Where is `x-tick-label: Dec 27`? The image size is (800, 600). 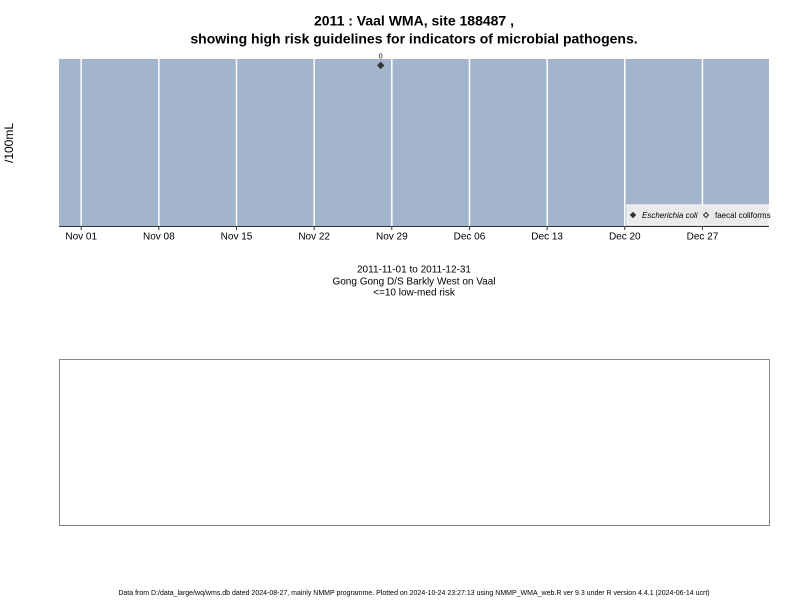
x-tick-label: Dec 27 is located at coordinates (703, 237).